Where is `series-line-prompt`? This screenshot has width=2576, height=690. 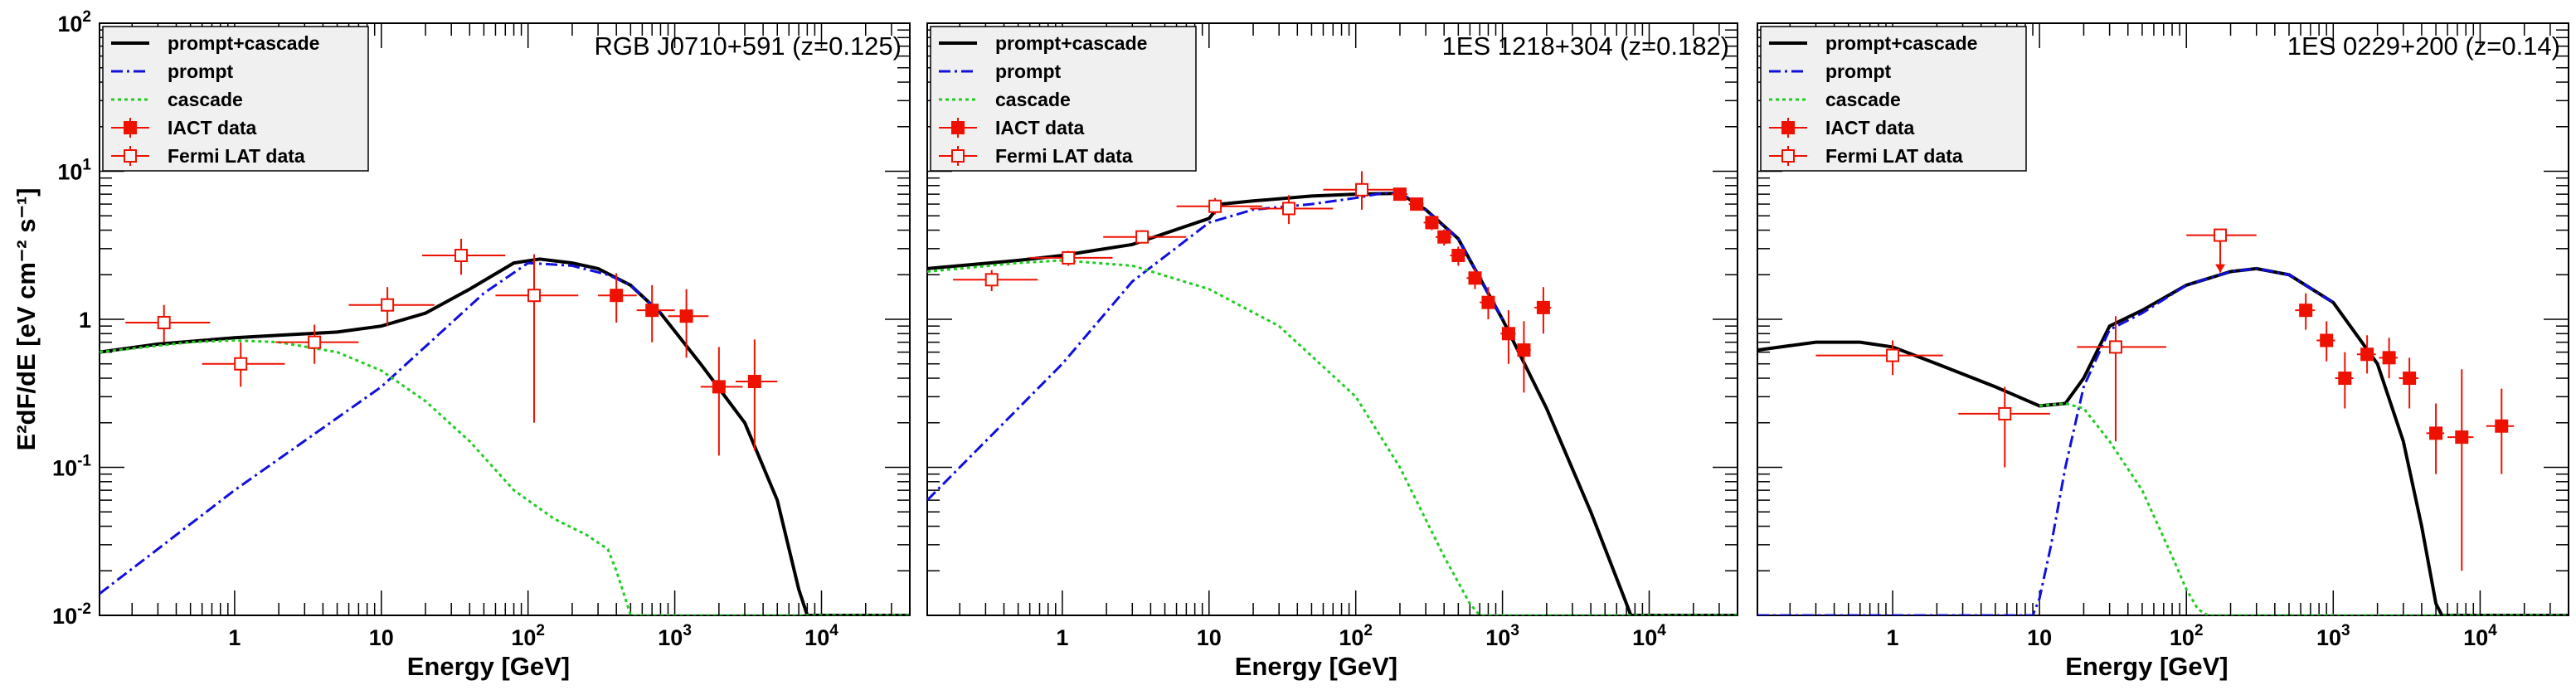
series-line-prompt is located at coordinates (2046, 441).